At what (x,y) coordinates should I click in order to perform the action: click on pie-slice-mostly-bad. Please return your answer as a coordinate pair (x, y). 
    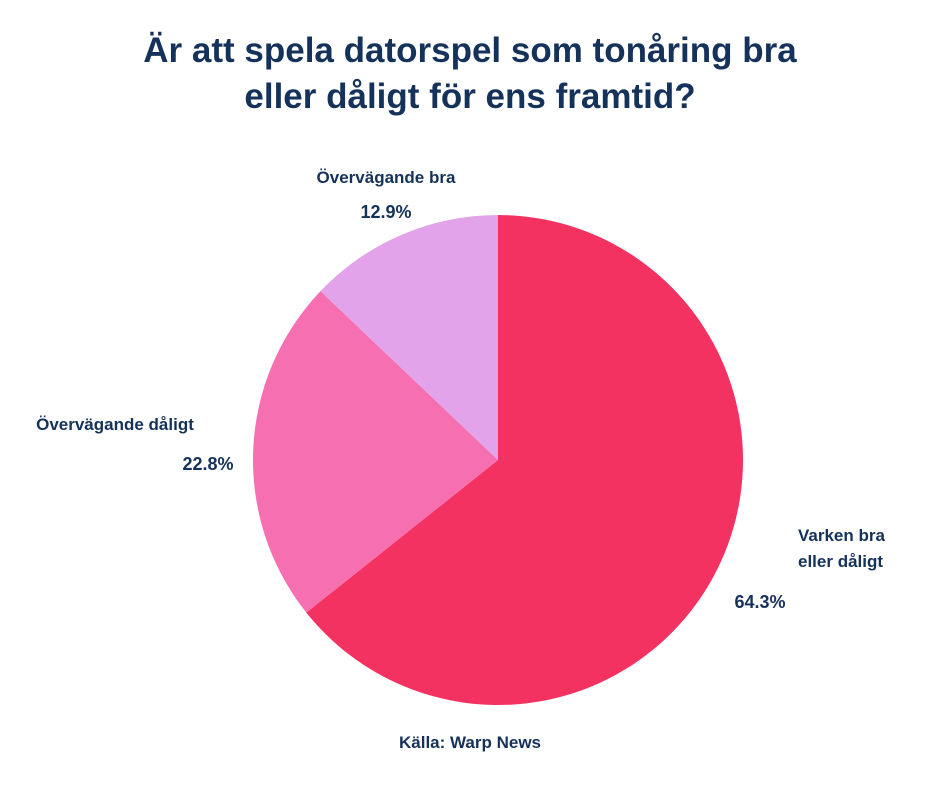
    Looking at the image, I should click on (375, 452).